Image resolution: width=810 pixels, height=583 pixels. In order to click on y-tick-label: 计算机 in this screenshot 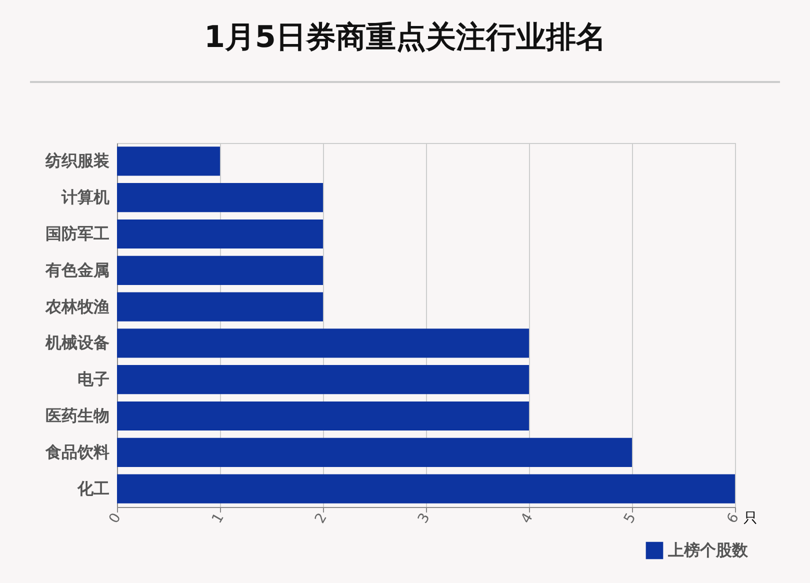, I will do `click(85, 197)`.